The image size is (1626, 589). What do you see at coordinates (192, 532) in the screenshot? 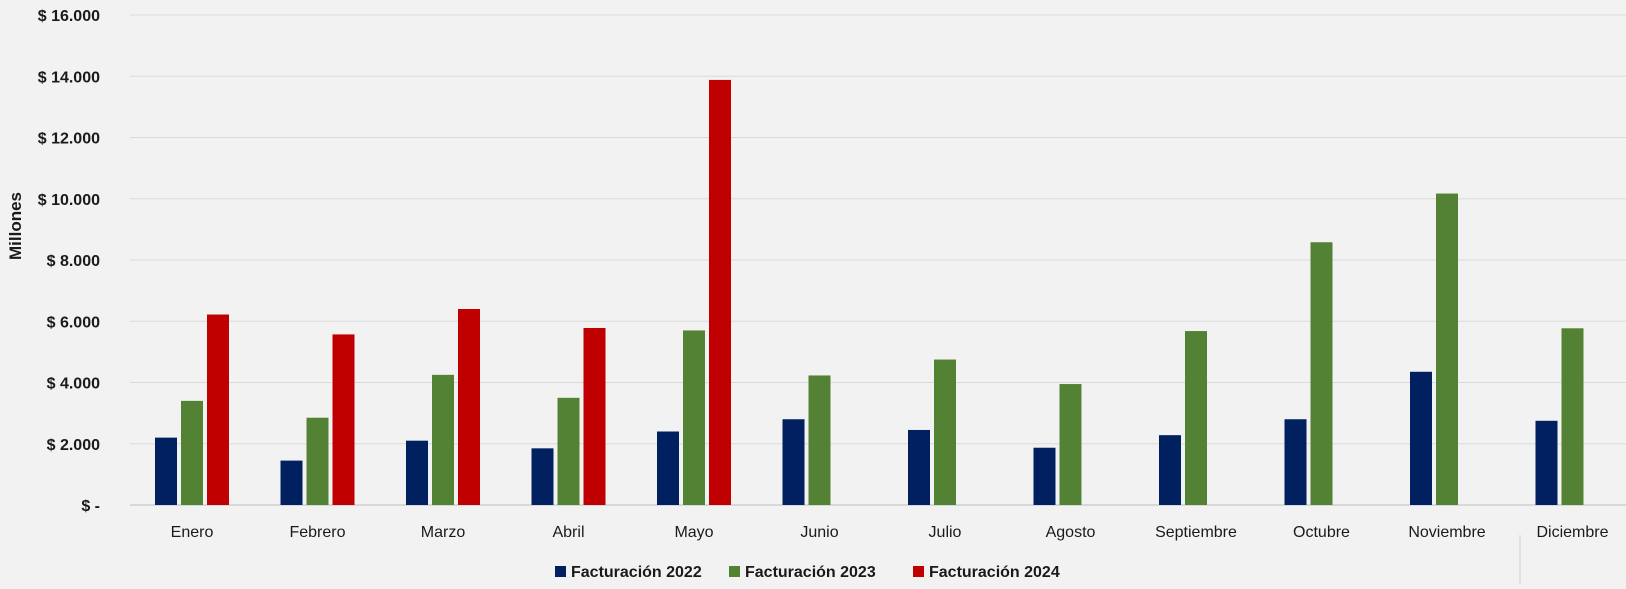
I see `x-tick-label: Enero` at bounding box center [192, 532].